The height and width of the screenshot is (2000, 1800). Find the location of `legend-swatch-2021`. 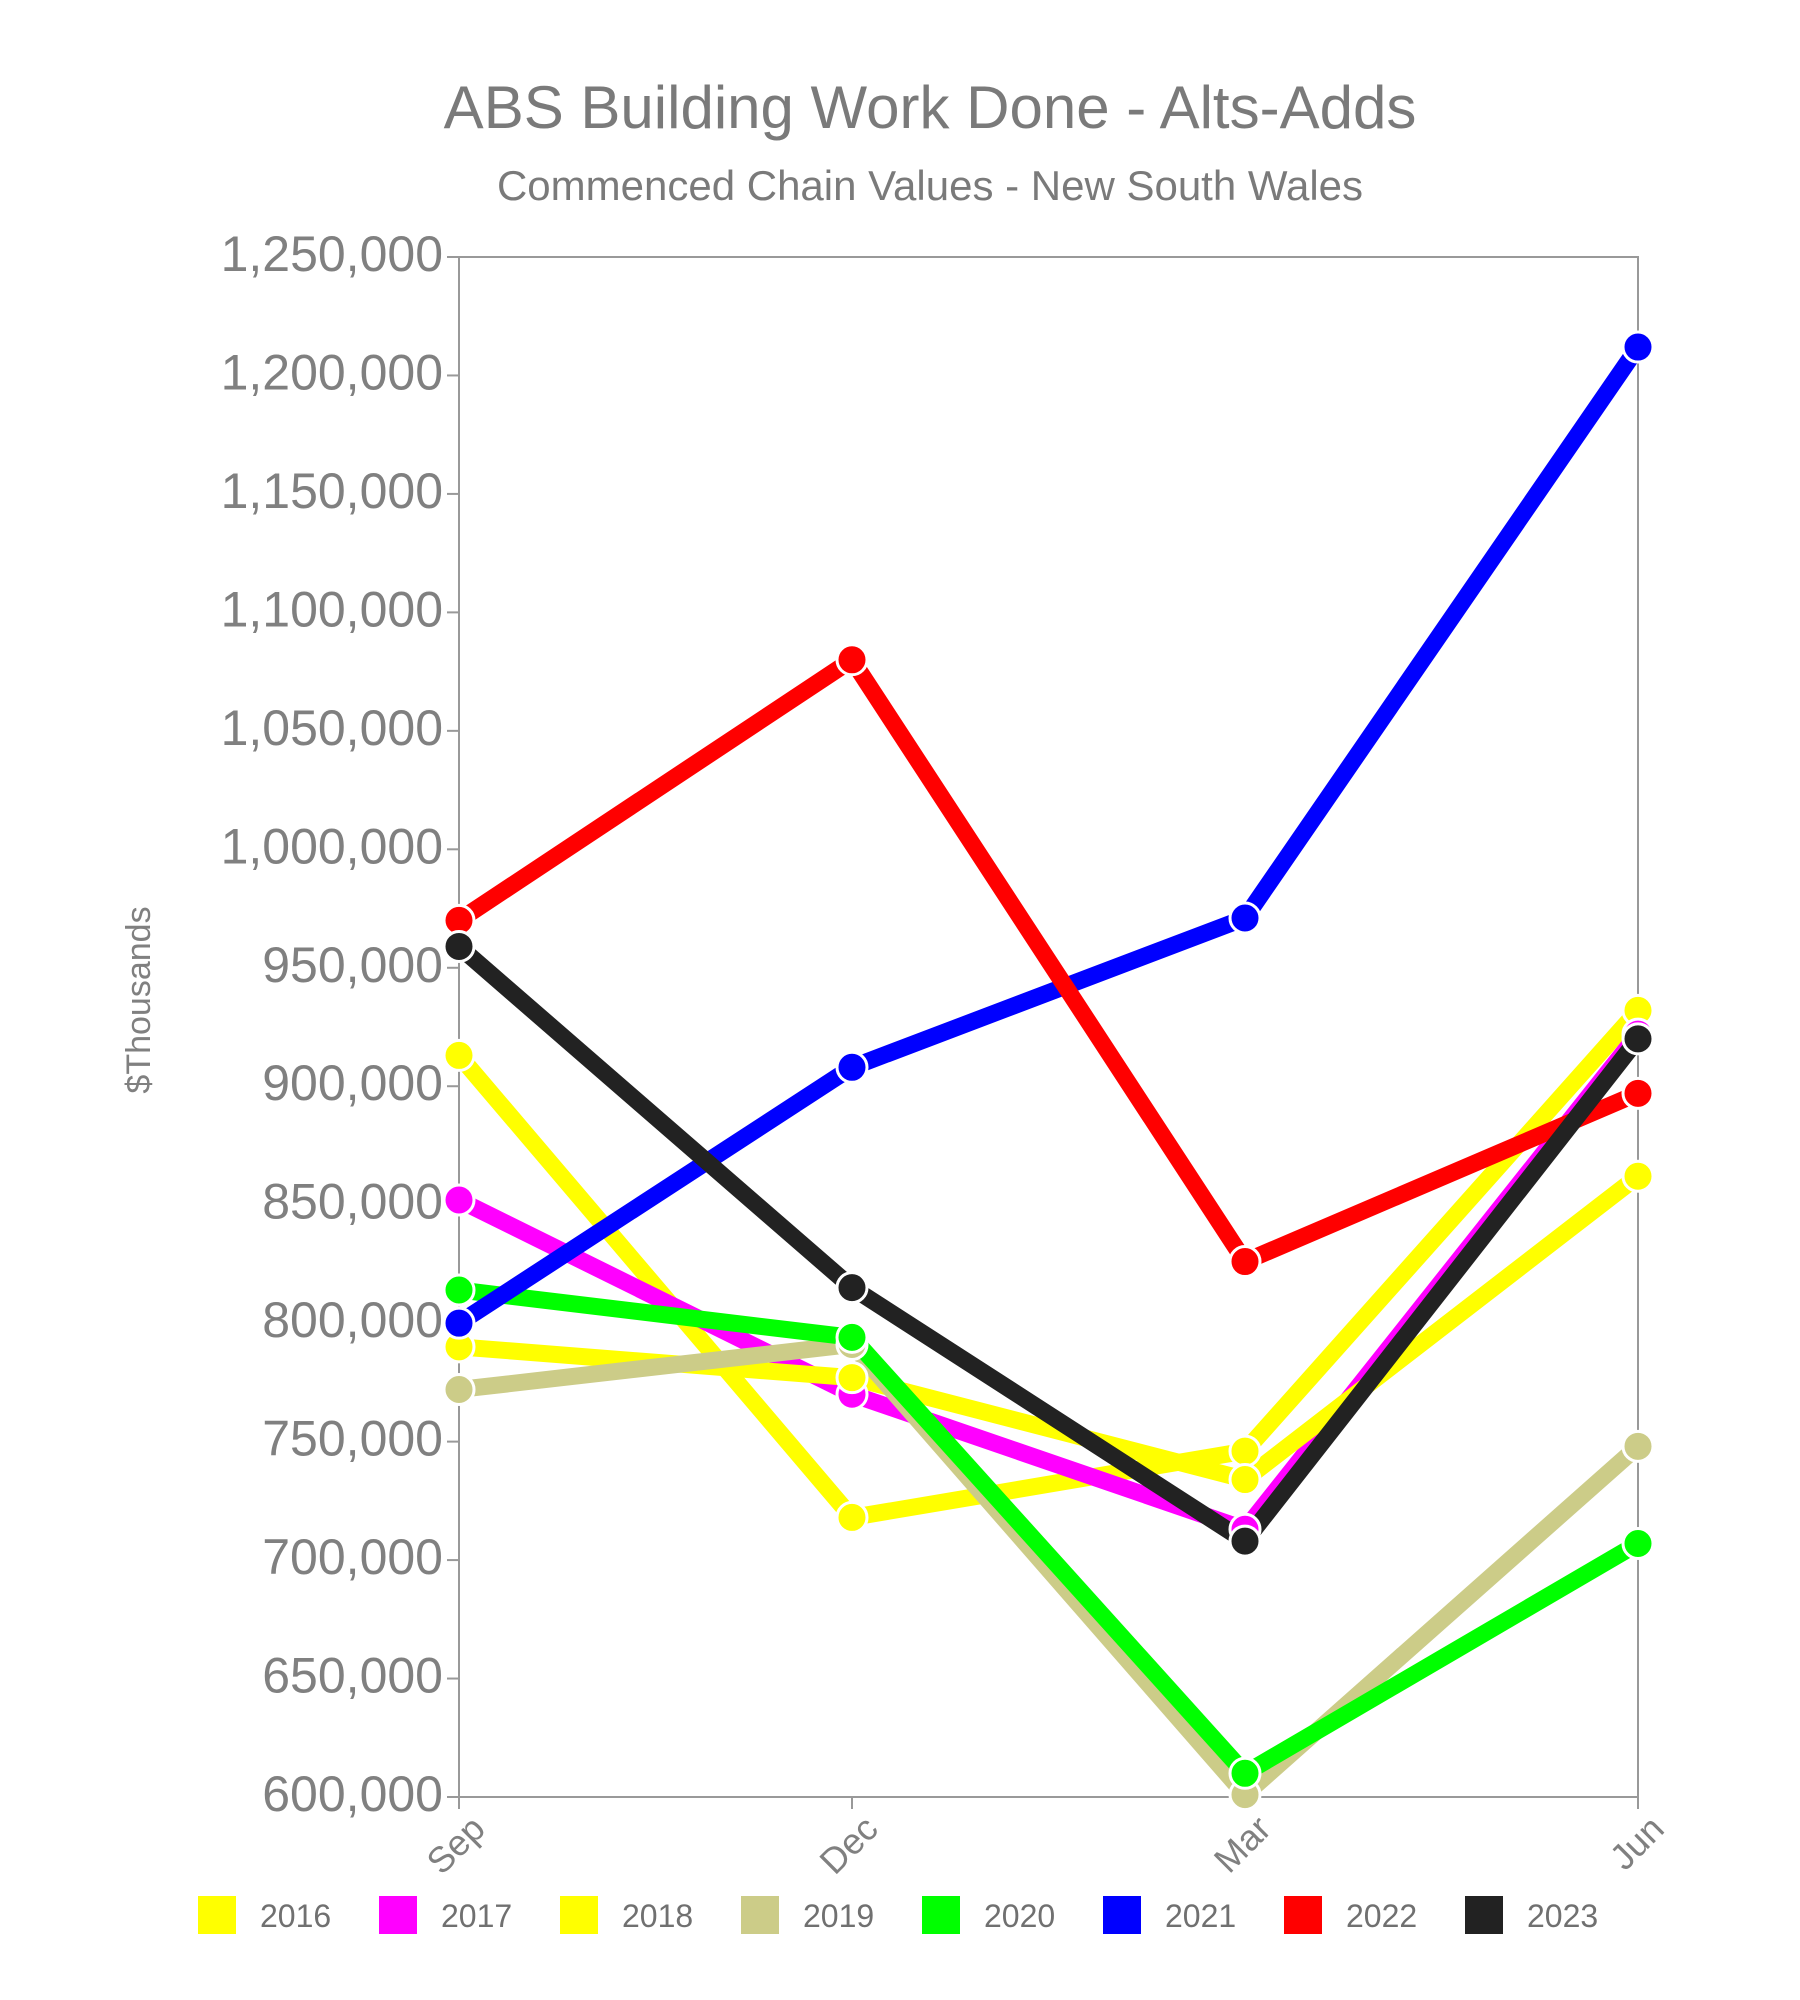

legend-swatch-2021 is located at coordinates (1122, 1915).